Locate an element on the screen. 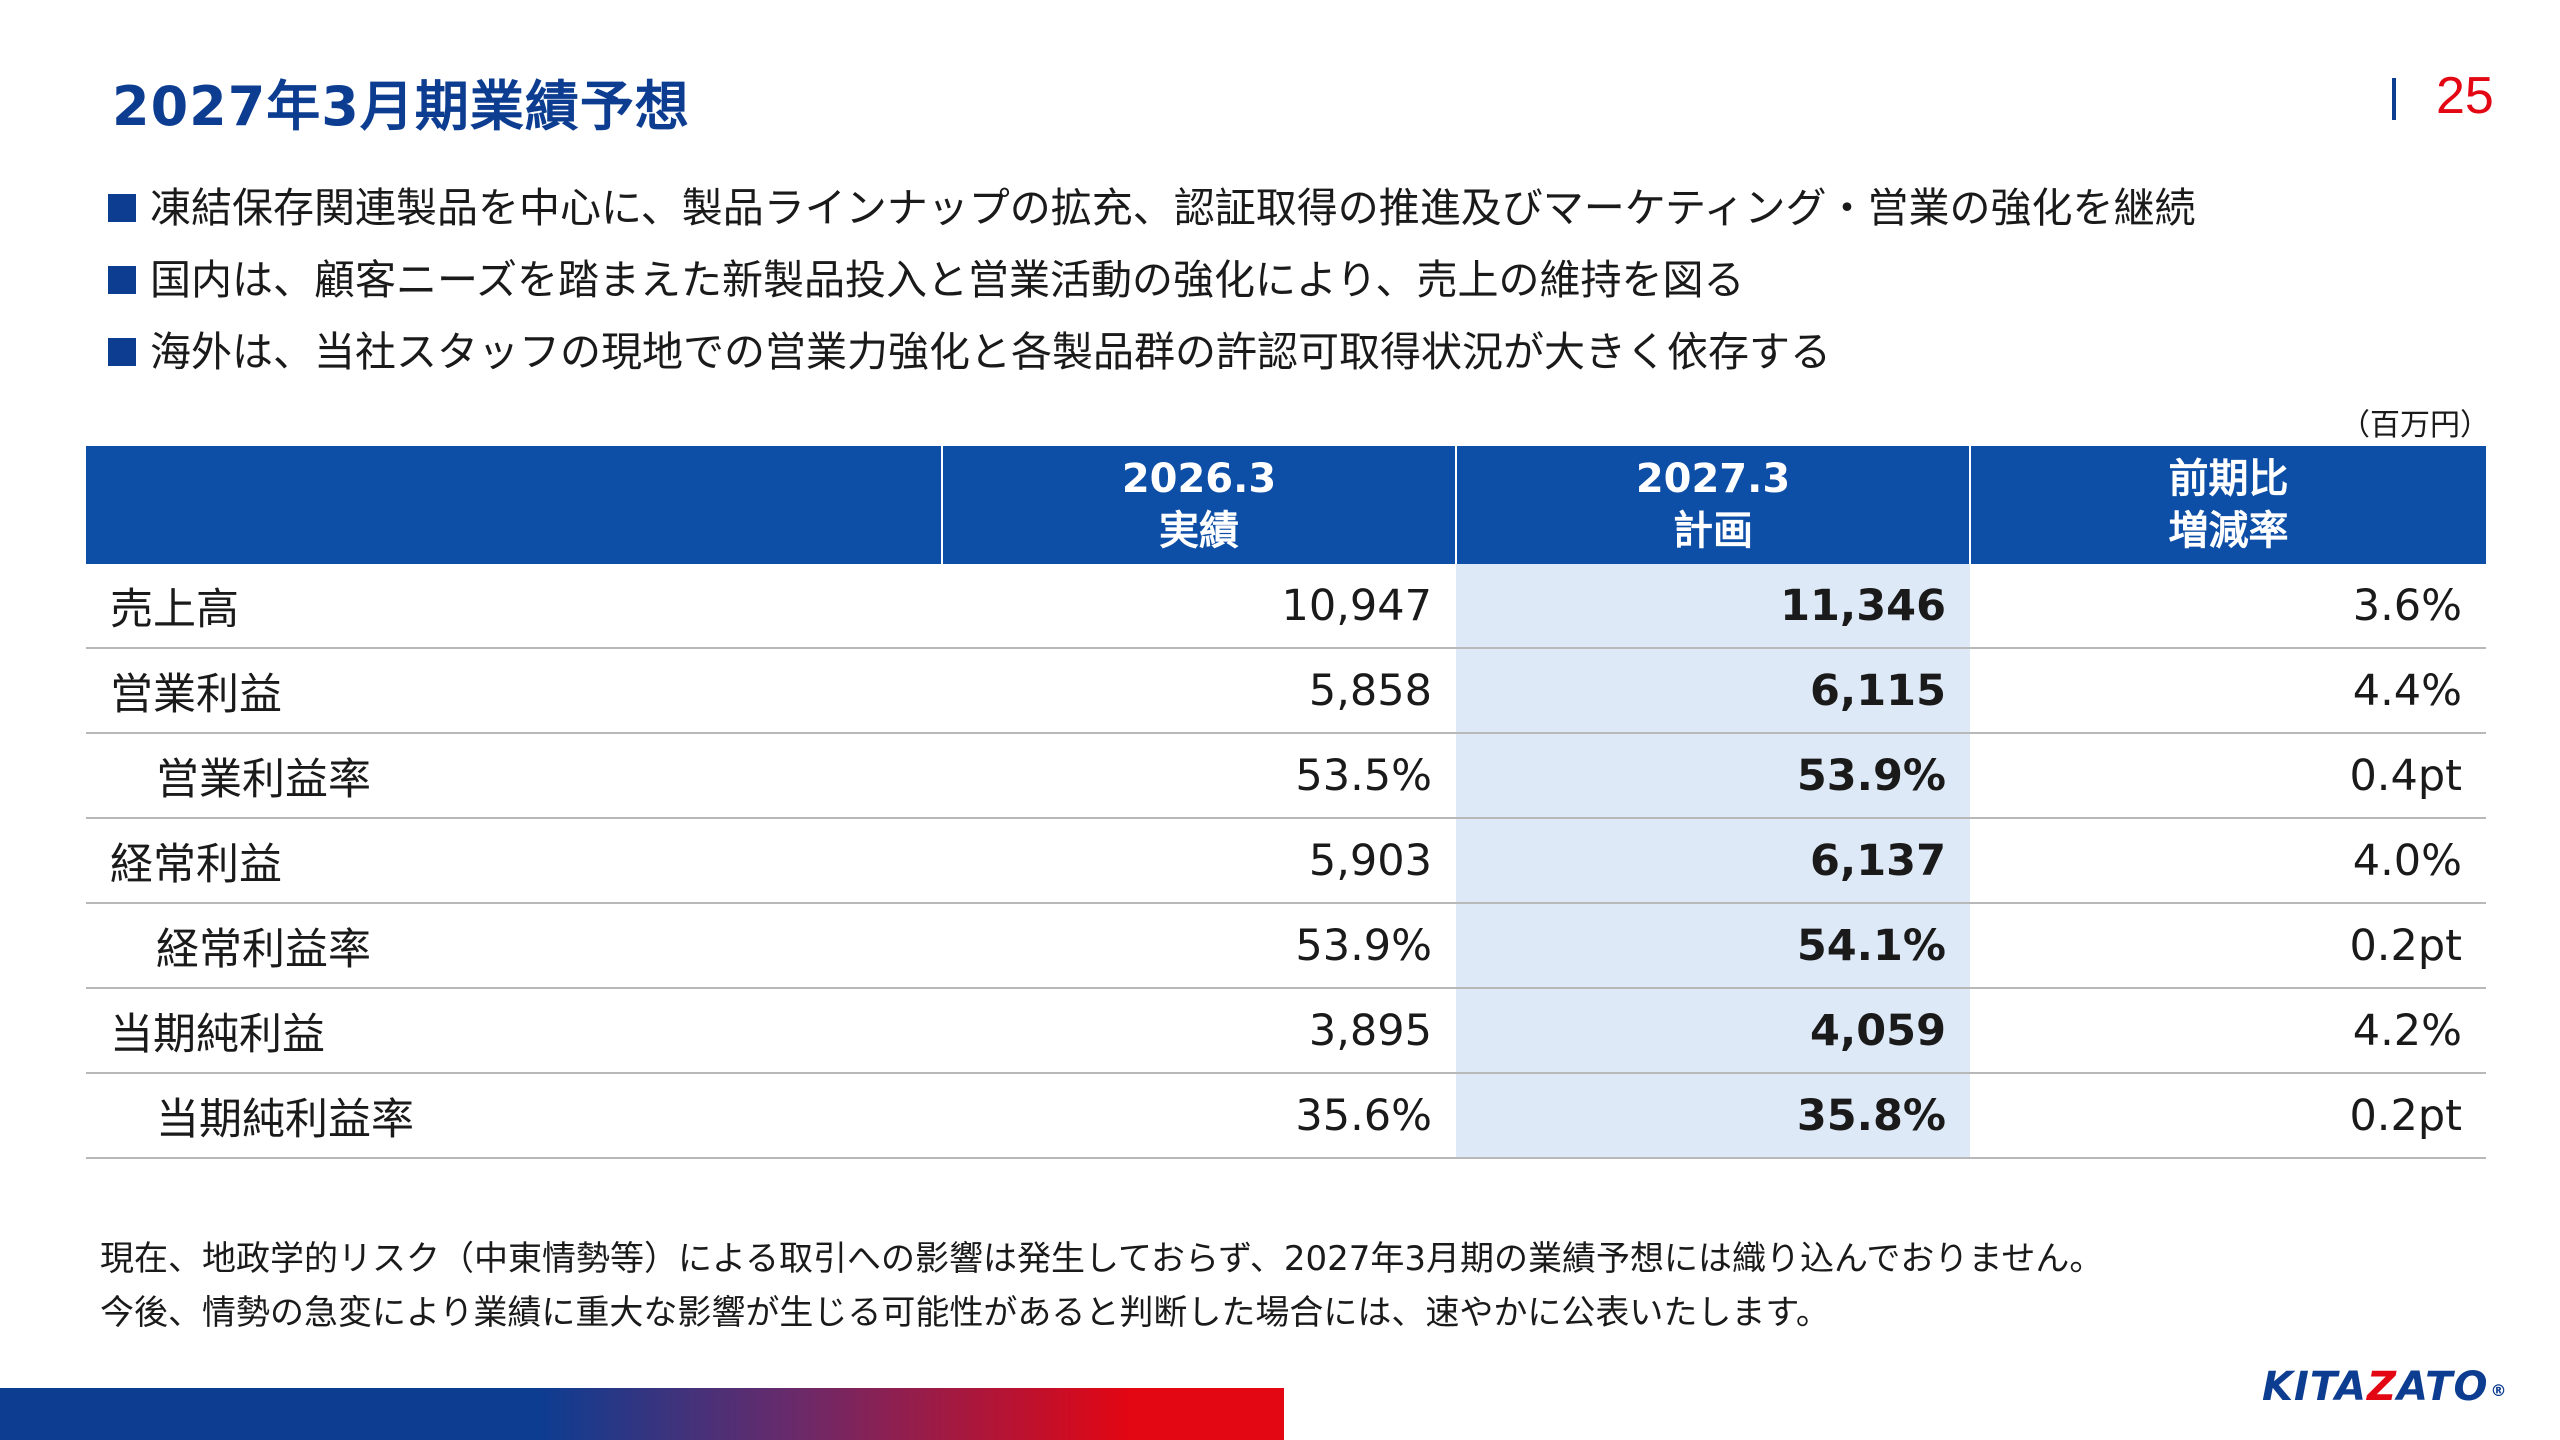  table-header-row: 2026.3 実績 2027.3 計画 前期比 増減率 is located at coordinates (1286, 505).